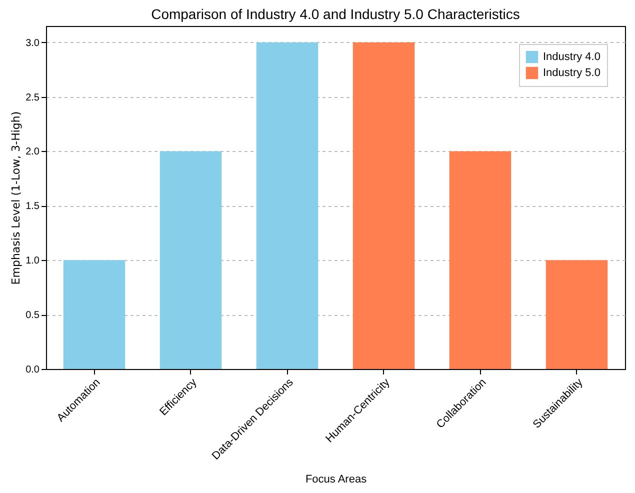  Describe the element at coordinates (571, 57) in the screenshot. I see `legend-label: Industry 4.0` at that location.